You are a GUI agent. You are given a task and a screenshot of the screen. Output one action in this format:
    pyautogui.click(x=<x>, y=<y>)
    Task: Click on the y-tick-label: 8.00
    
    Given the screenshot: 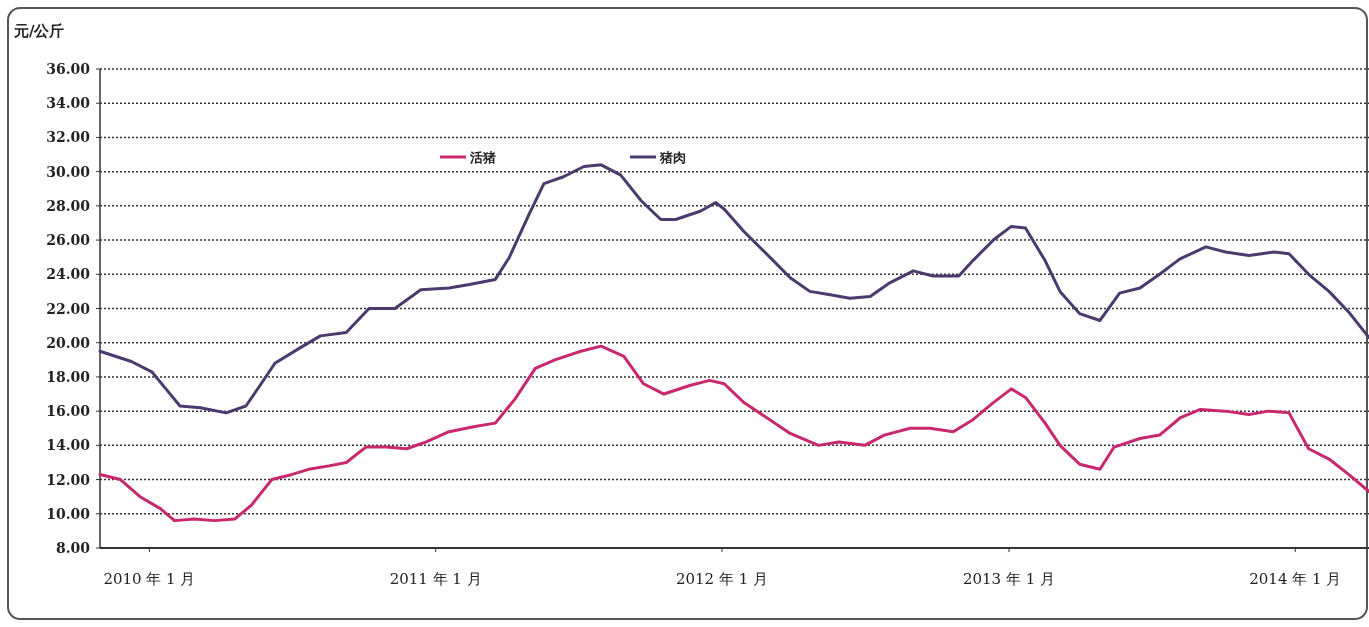 What is the action you would take?
    pyautogui.click(x=73, y=548)
    